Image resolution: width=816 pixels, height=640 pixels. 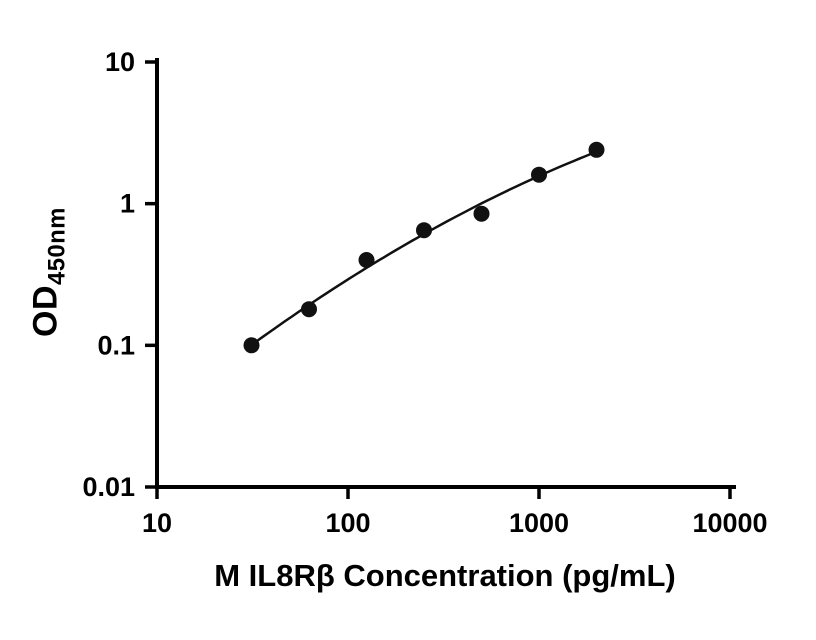 What do you see at coordinates (445, 575) in the screenshot?
I see `x-axis-title: M IL8Rβ Concentration (pg/mL)` at bounding box center [445, 575].